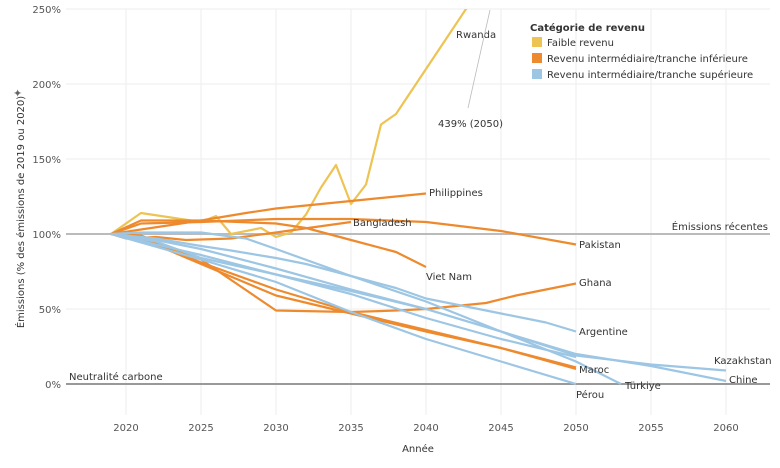 The image size is (780, 468). Describe the element at coordinates (600, 245) in the screenshot. I see `series-label: Pakistan` at that location.